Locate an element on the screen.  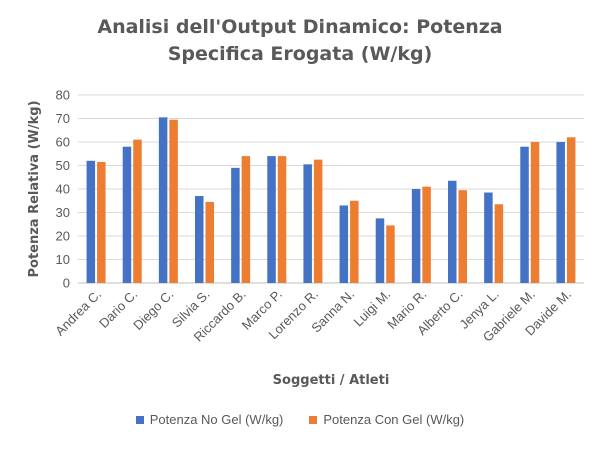
y-tick-label: 40 is located at coordinates (63, 189).